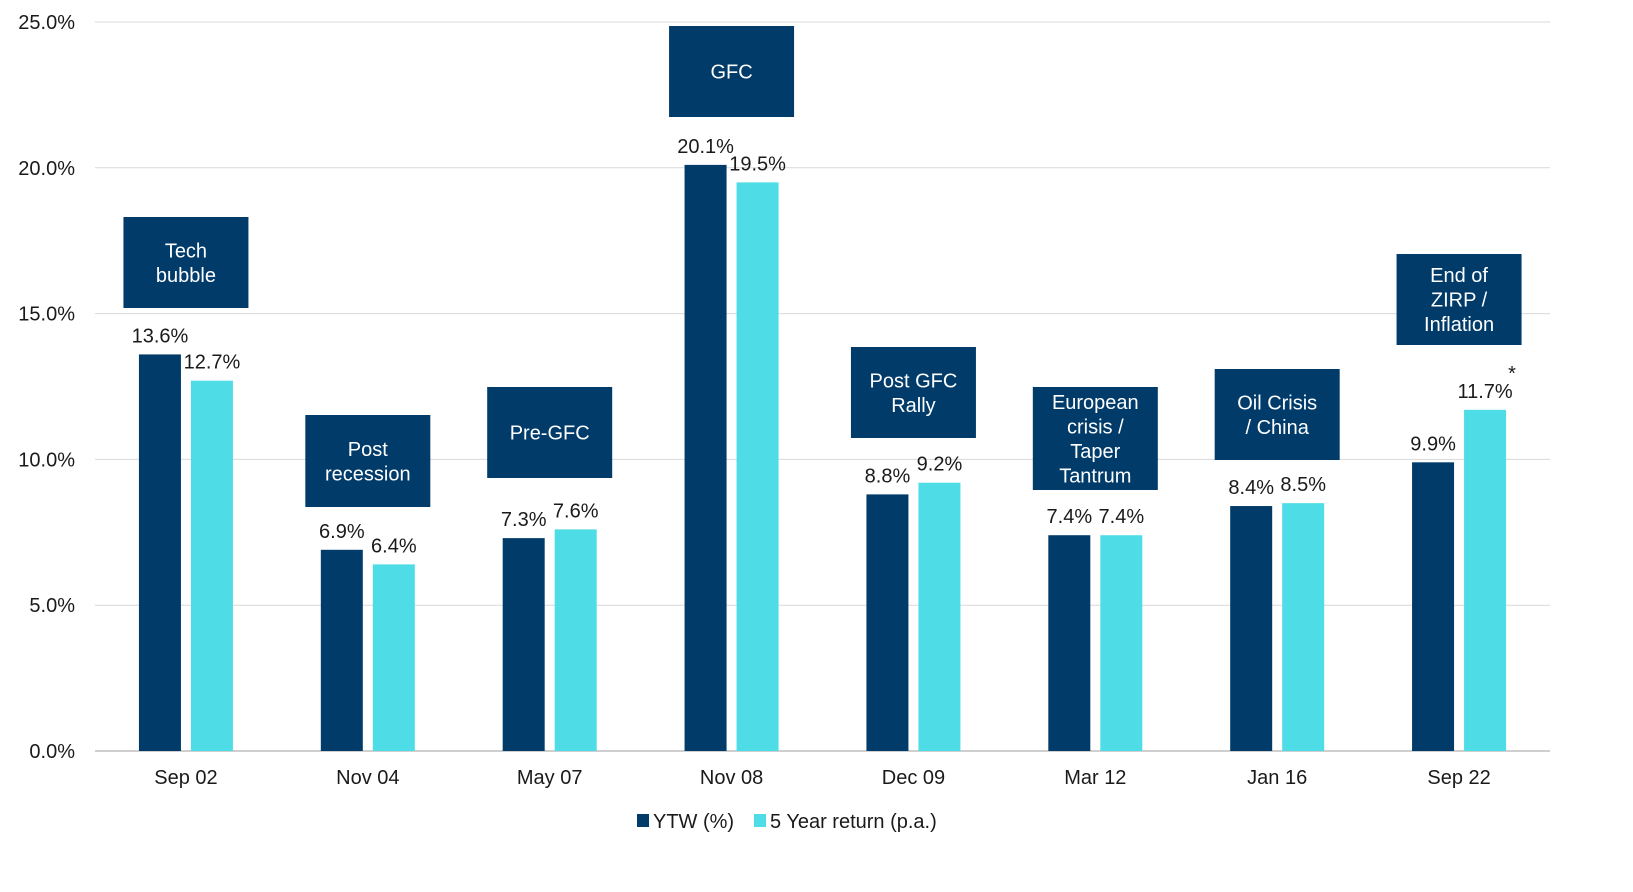  I want to click on x-tick-label: Nov 04, so click(367, 778).